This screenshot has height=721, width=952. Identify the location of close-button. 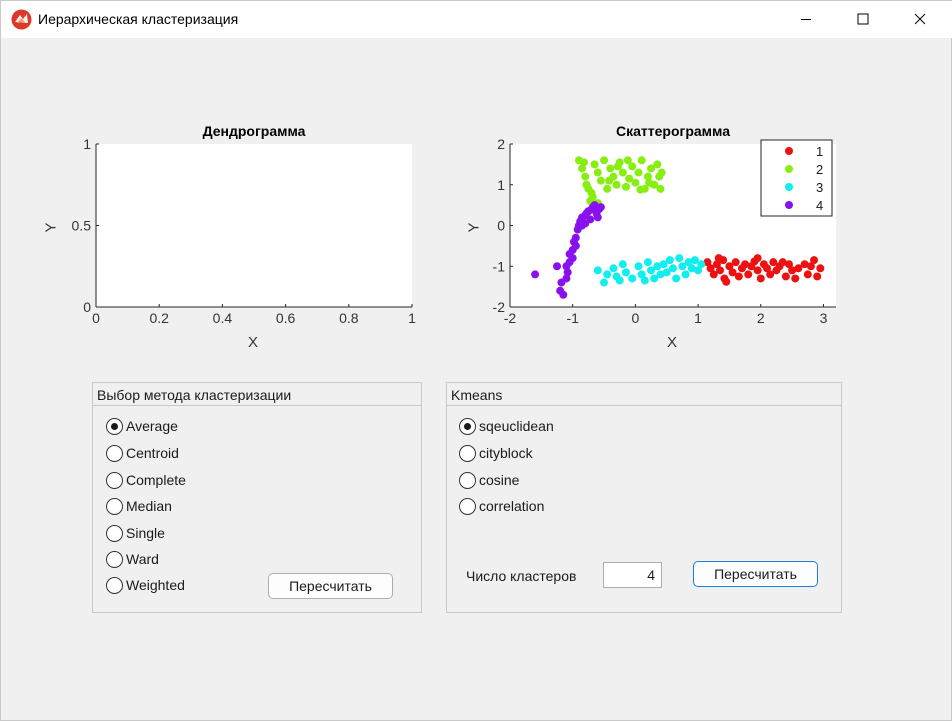
(920, 19).